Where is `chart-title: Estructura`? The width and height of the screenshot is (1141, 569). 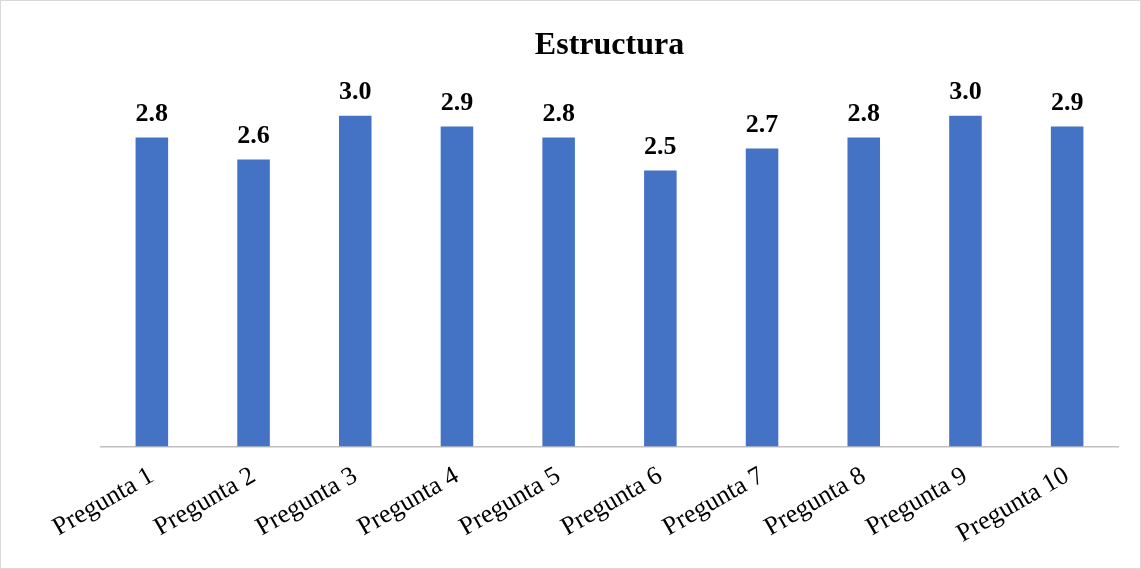
chart-title: Estructura is located at coordinates (609, 43).